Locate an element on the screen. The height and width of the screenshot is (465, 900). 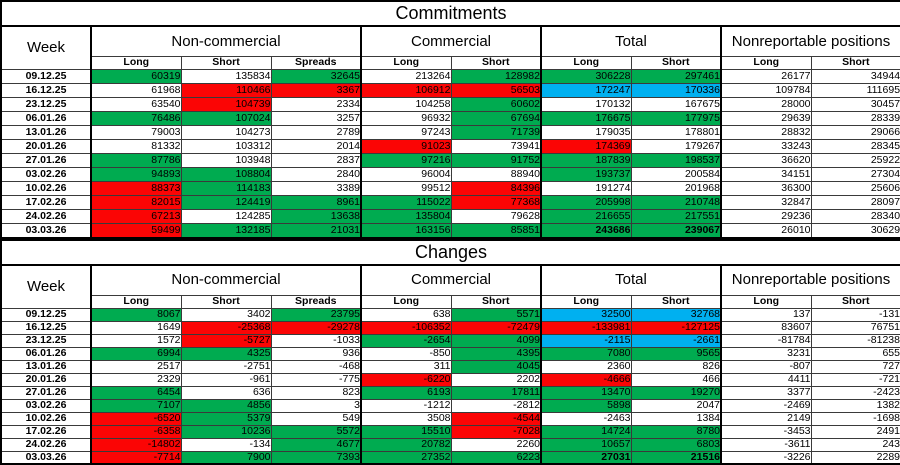
week-cell: 24.02.26 is located at coordinates (46, 444).